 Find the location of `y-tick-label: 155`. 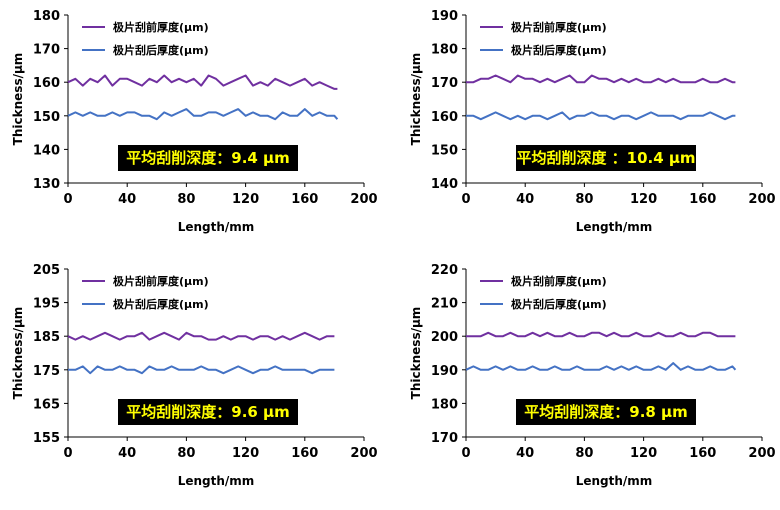

y-tick-label: 155 is located at coordinates (46, 438).